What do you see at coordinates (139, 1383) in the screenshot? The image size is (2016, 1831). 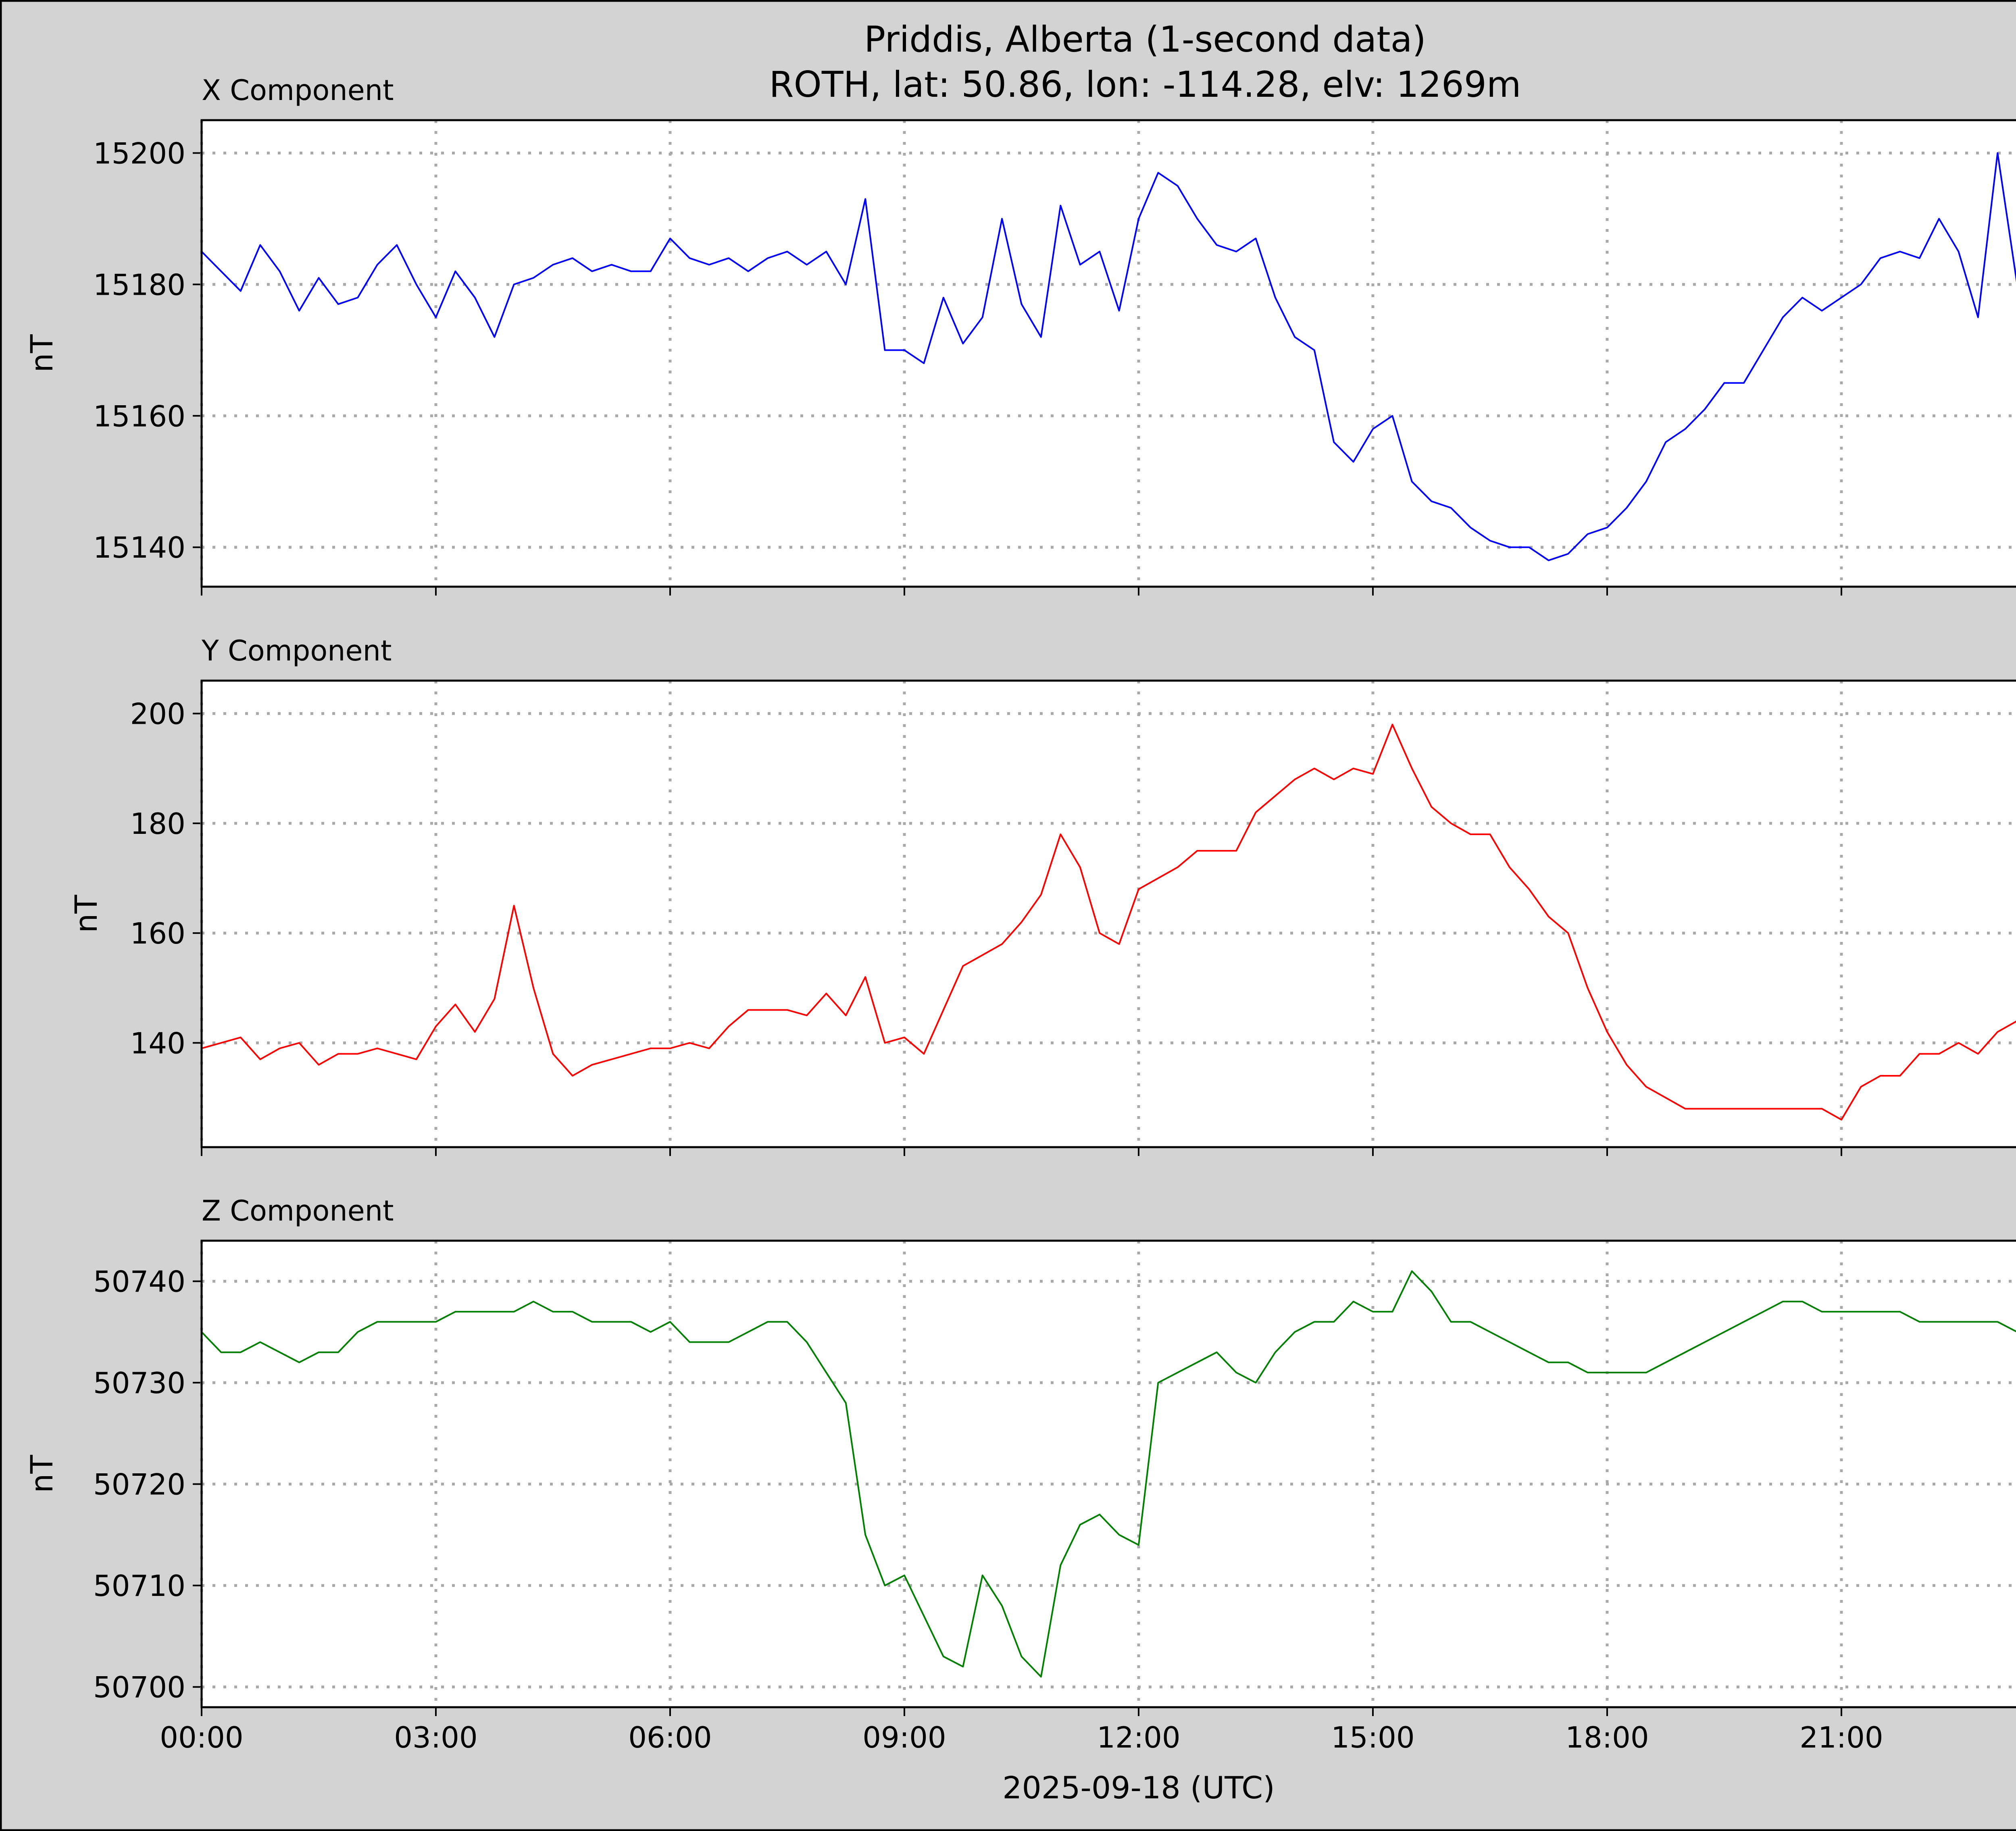 I see `y-tick-label: 50730` at bounding box center [139, 1383].